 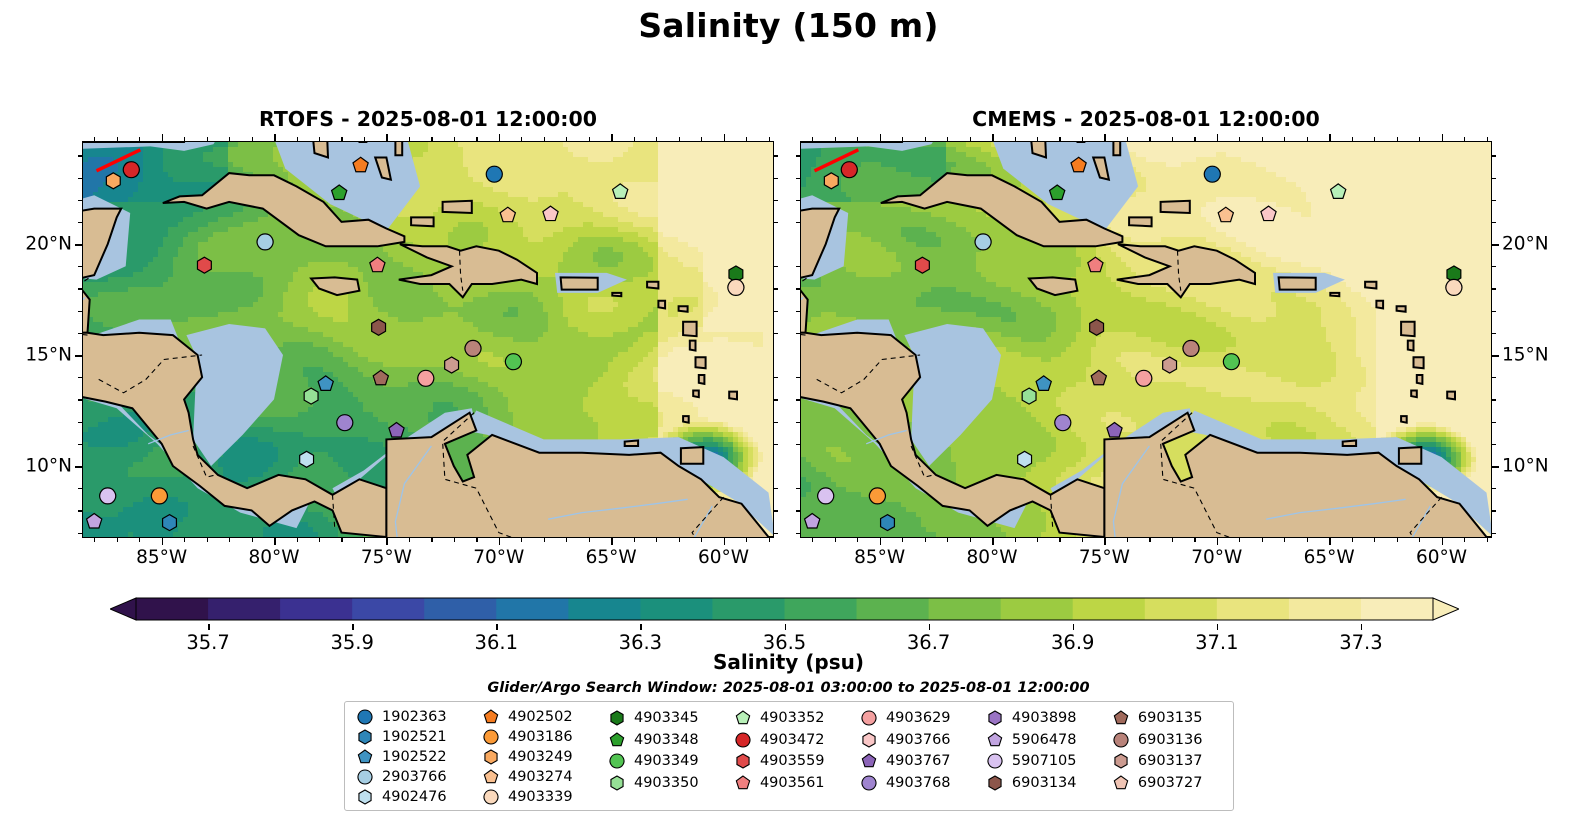 What do you see at coordinates (668, 718) in the screenshot?
I see `legend-item-4903345: 4903345` at bounding box center [668, 718].